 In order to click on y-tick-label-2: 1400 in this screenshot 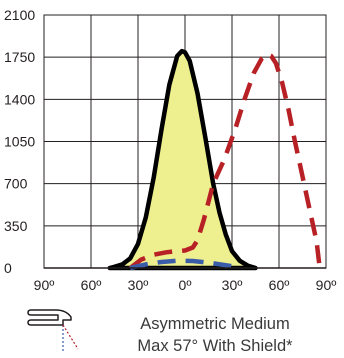, I will do `click(19, 99)`.